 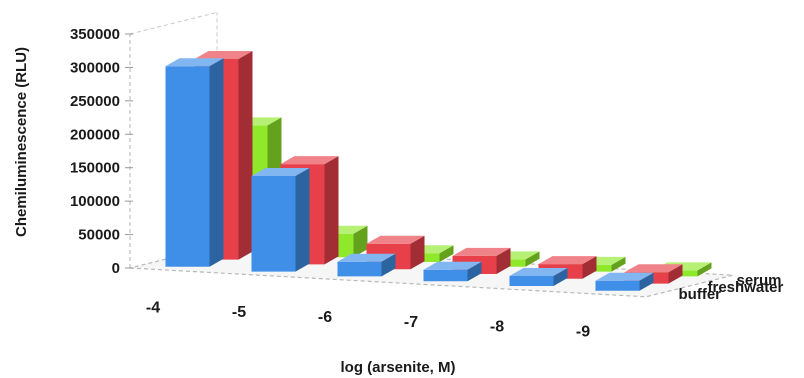 What do you see at coordinates (325, 317) in the screenshot?
I see `x-tick-label: -6` at bounding box center [325, 317].